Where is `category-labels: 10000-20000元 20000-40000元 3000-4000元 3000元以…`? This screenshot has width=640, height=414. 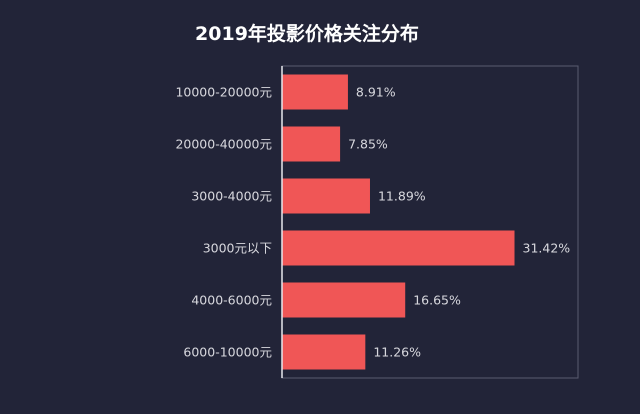 category-labels: 10000-20000元 20000-40000元 3000-4000元 3000元以… is located at coordinates (223, 222).